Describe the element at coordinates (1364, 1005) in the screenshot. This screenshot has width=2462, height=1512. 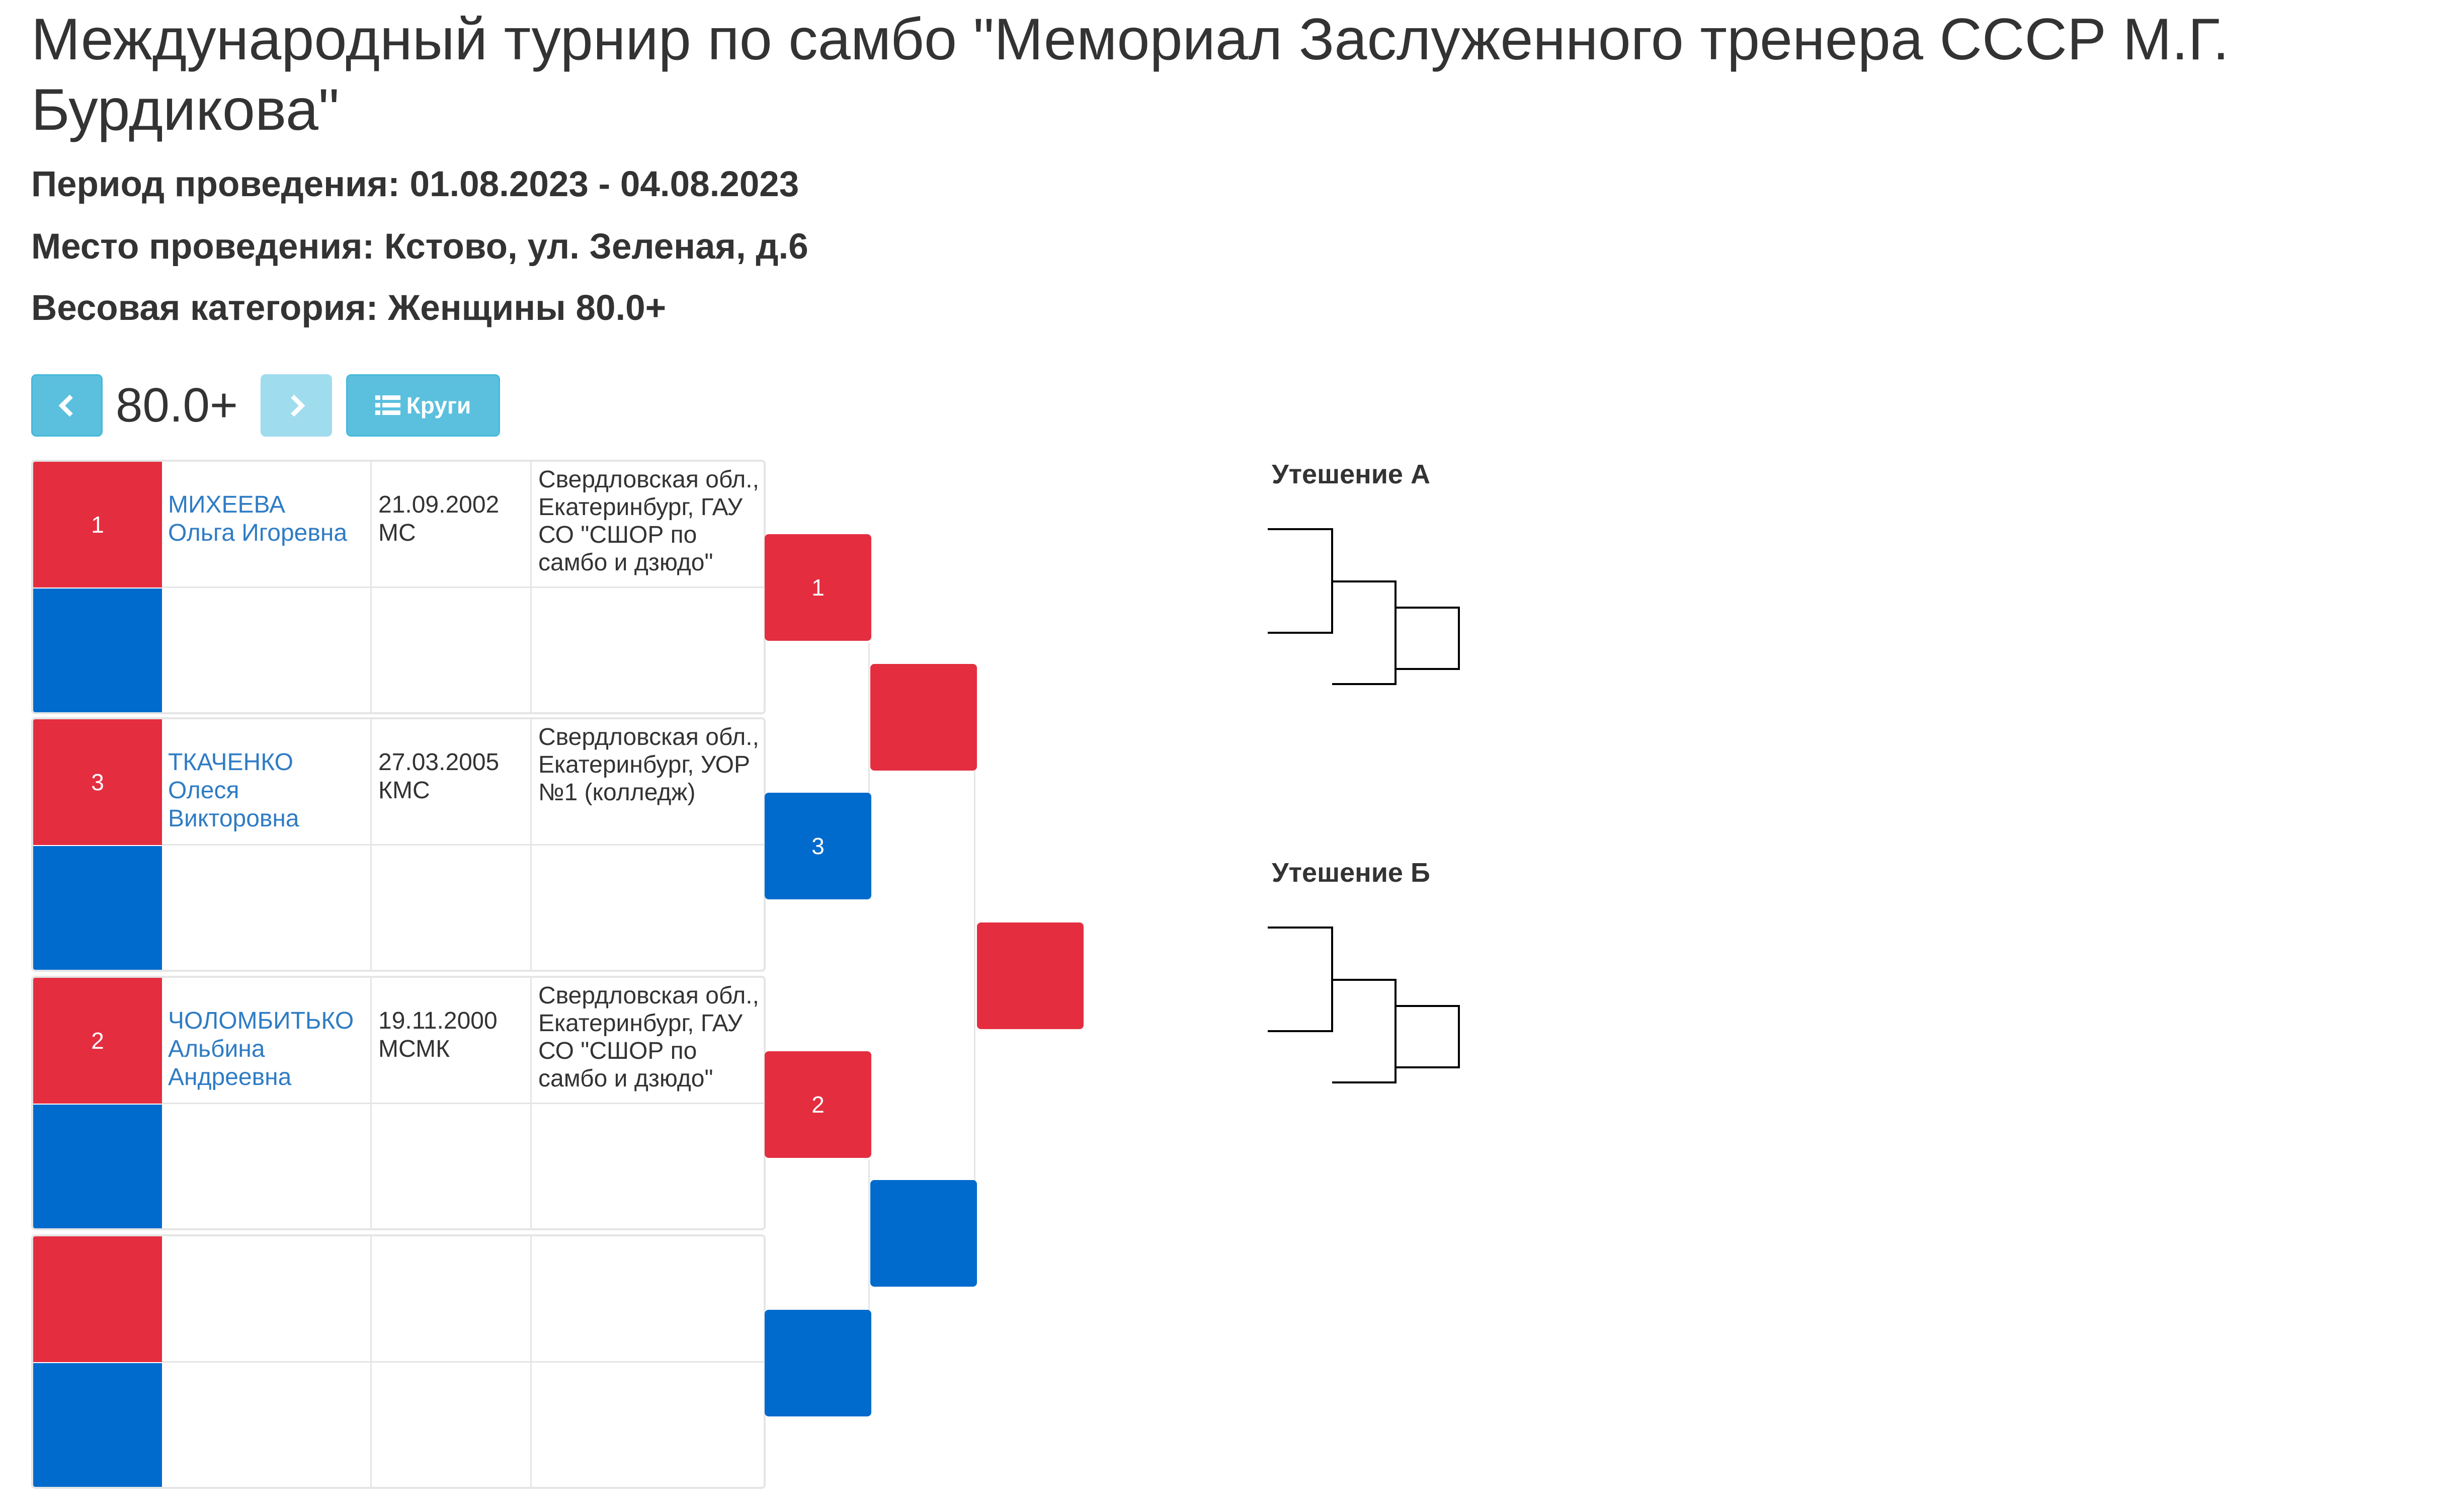
I see `consolation-b-bracket` at that location.